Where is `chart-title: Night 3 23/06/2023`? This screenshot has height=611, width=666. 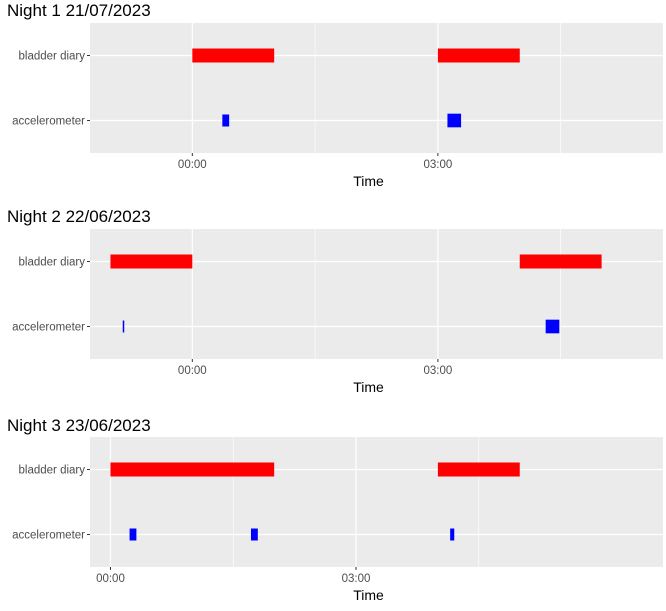
chart-title: Night 3 23/06/2023 is located at coordinates (79, 425).